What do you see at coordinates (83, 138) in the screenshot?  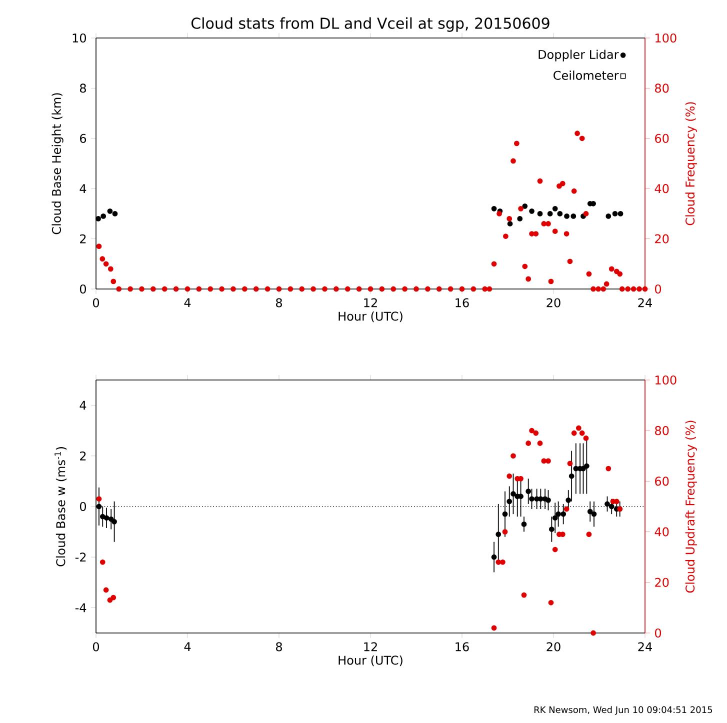 I see `y-tick-label: 6` at bounding box center [83, 138].